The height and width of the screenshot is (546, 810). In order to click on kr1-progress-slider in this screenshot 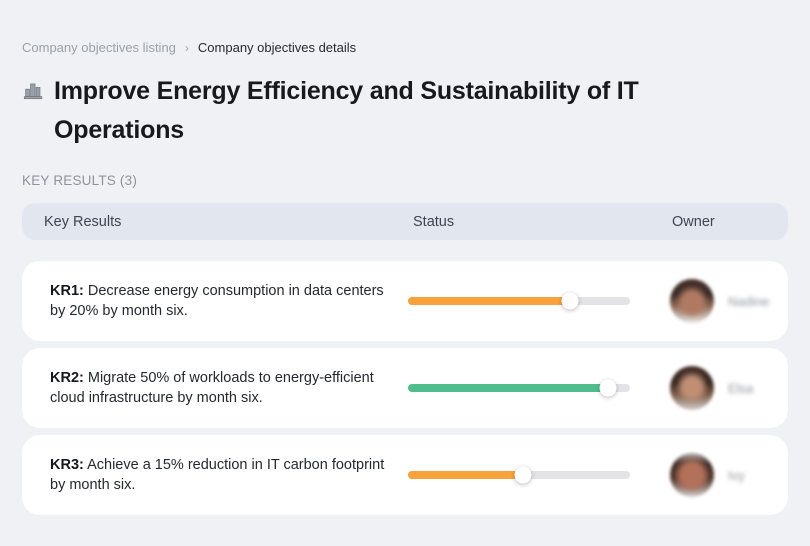, I will do `click(519, 301)`.